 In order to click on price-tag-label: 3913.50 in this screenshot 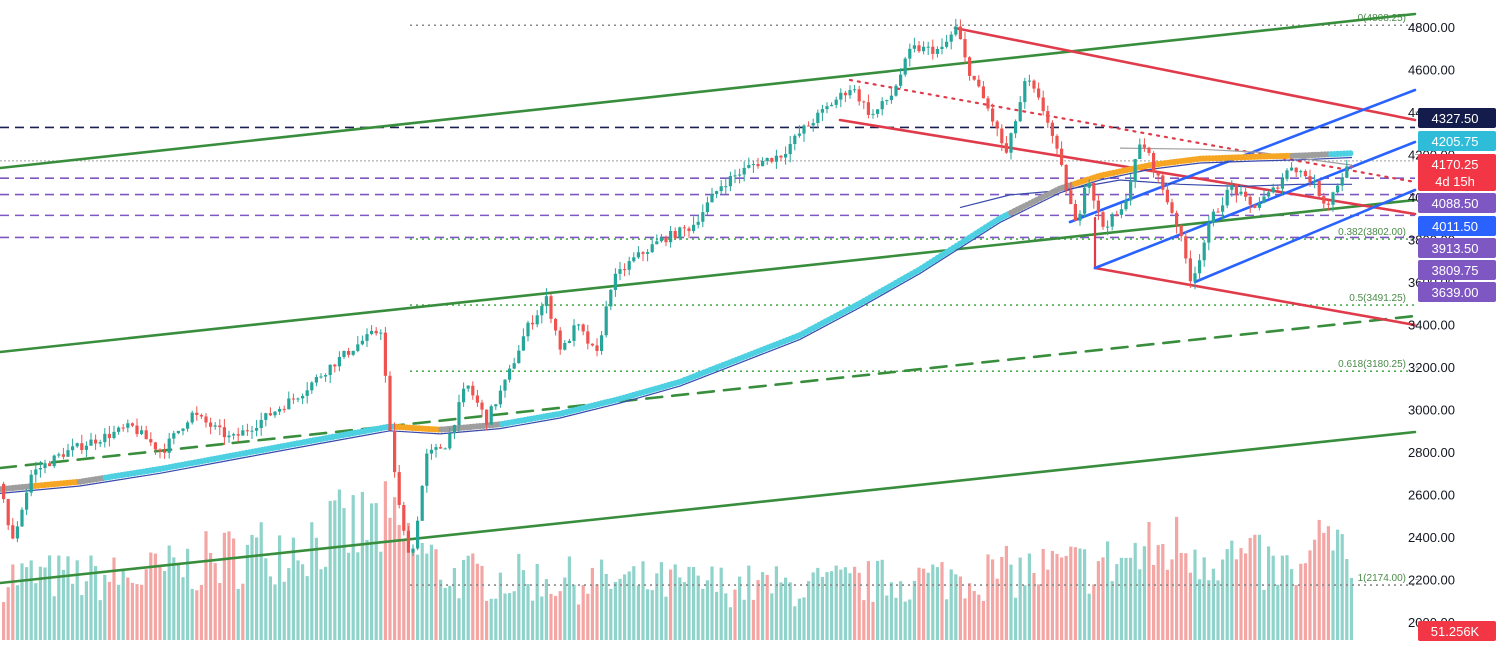, I will do `click(1455, 248)`.